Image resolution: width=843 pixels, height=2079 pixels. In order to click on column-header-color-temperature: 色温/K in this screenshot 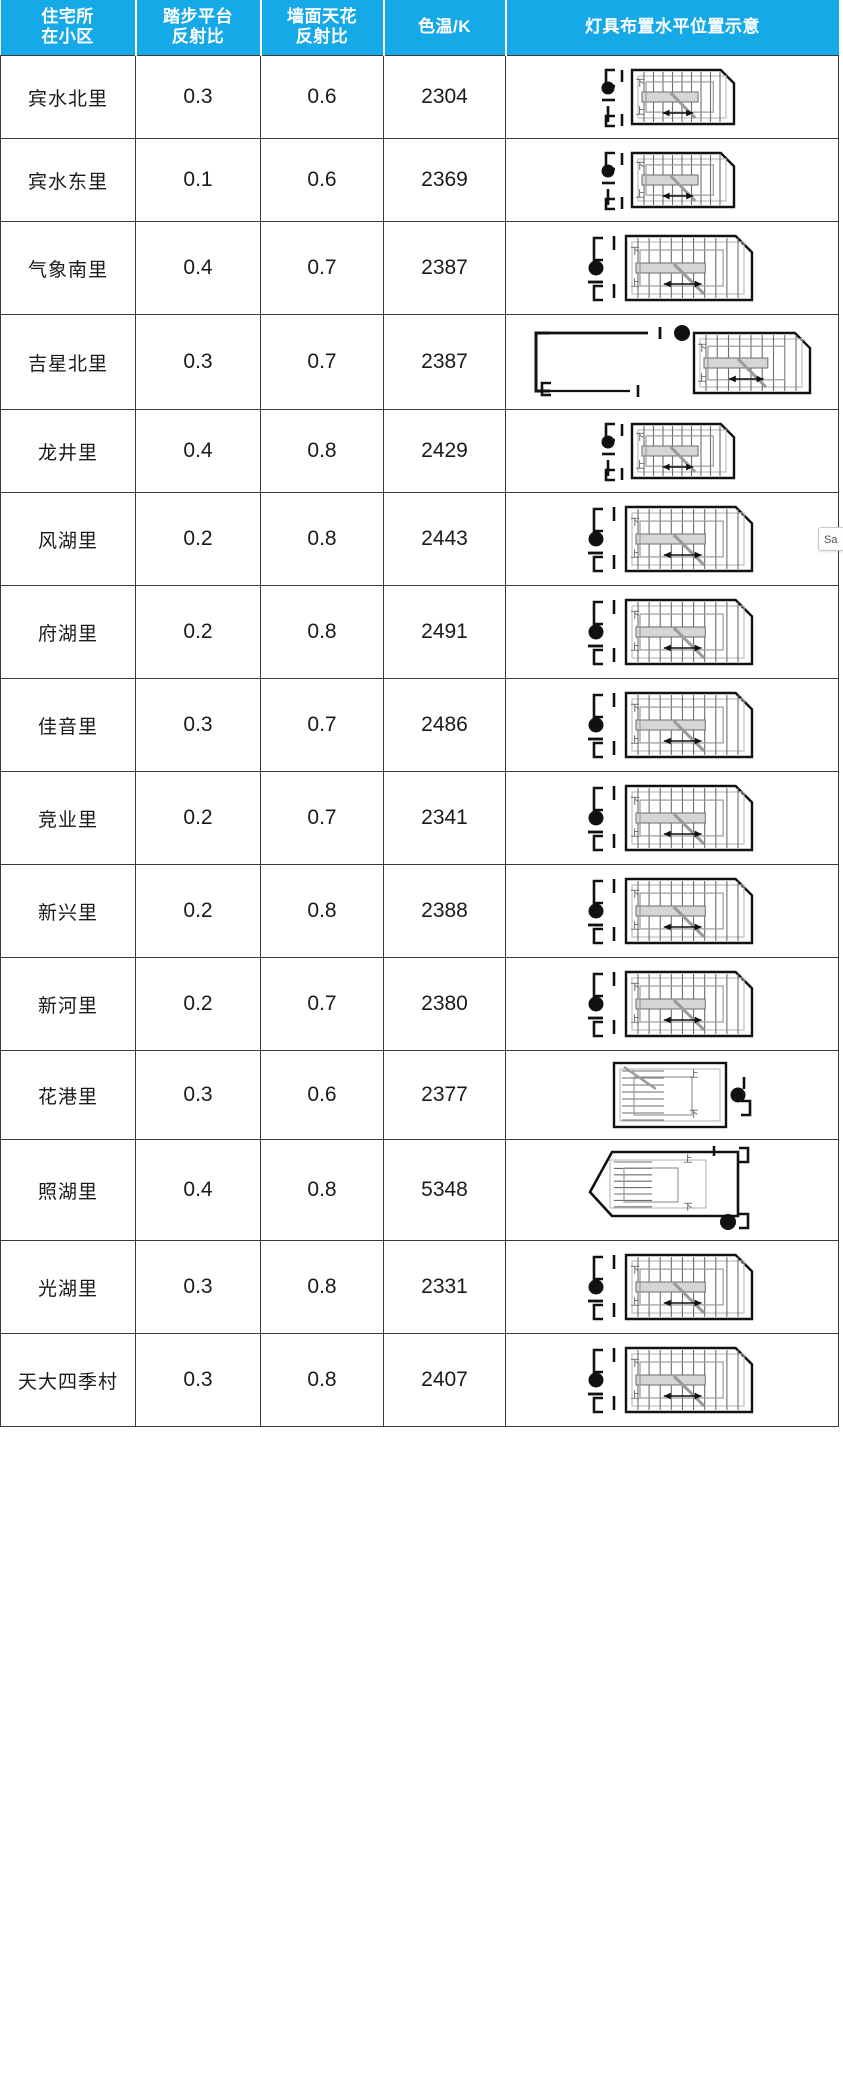, I will do `click(445, 28)`.